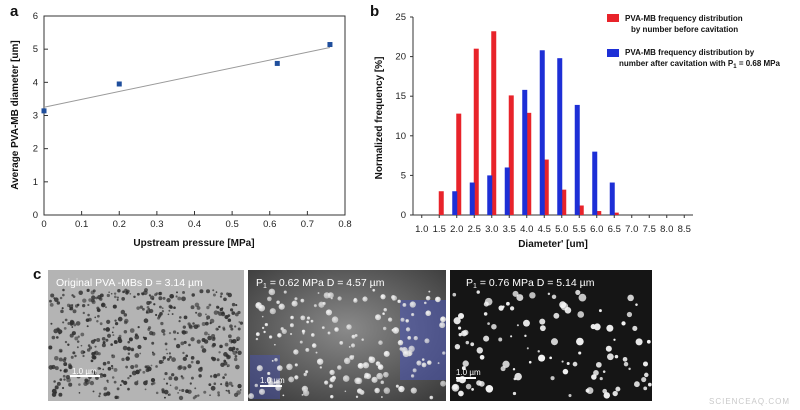  What do you see at coordinates (43, 224) in the screenshot?
I see `panel-a-x-tick-label: 0` at bounding box center [43, 224].